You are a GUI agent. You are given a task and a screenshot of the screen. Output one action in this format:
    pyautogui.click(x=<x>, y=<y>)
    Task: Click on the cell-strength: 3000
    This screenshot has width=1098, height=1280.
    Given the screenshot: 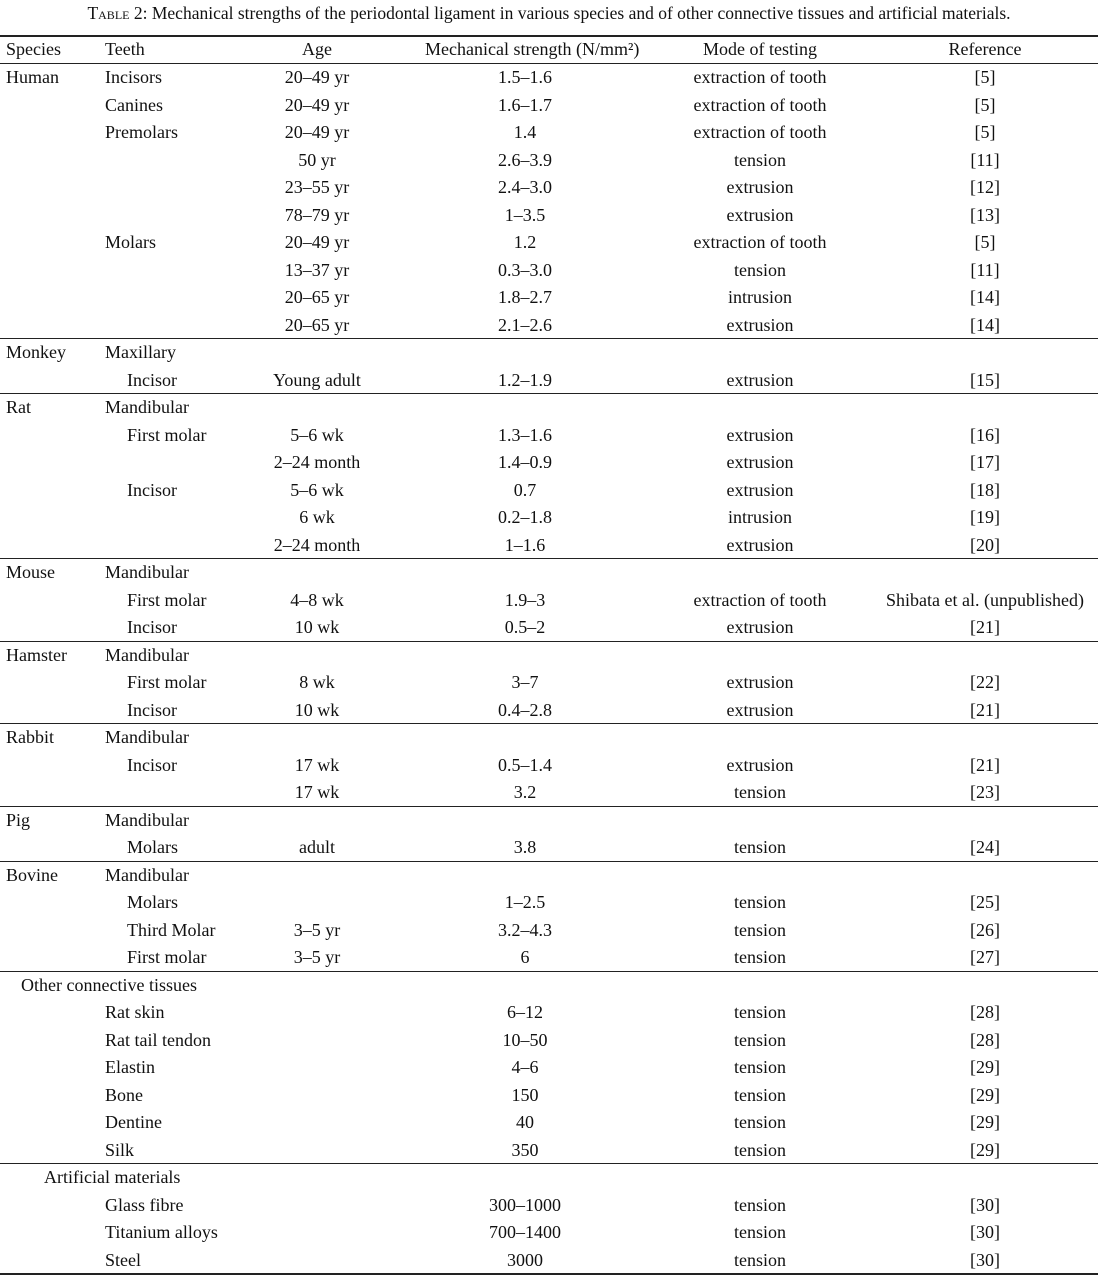 What is the action you would take?
    pyautogui.click(x=525, y=1259)
    